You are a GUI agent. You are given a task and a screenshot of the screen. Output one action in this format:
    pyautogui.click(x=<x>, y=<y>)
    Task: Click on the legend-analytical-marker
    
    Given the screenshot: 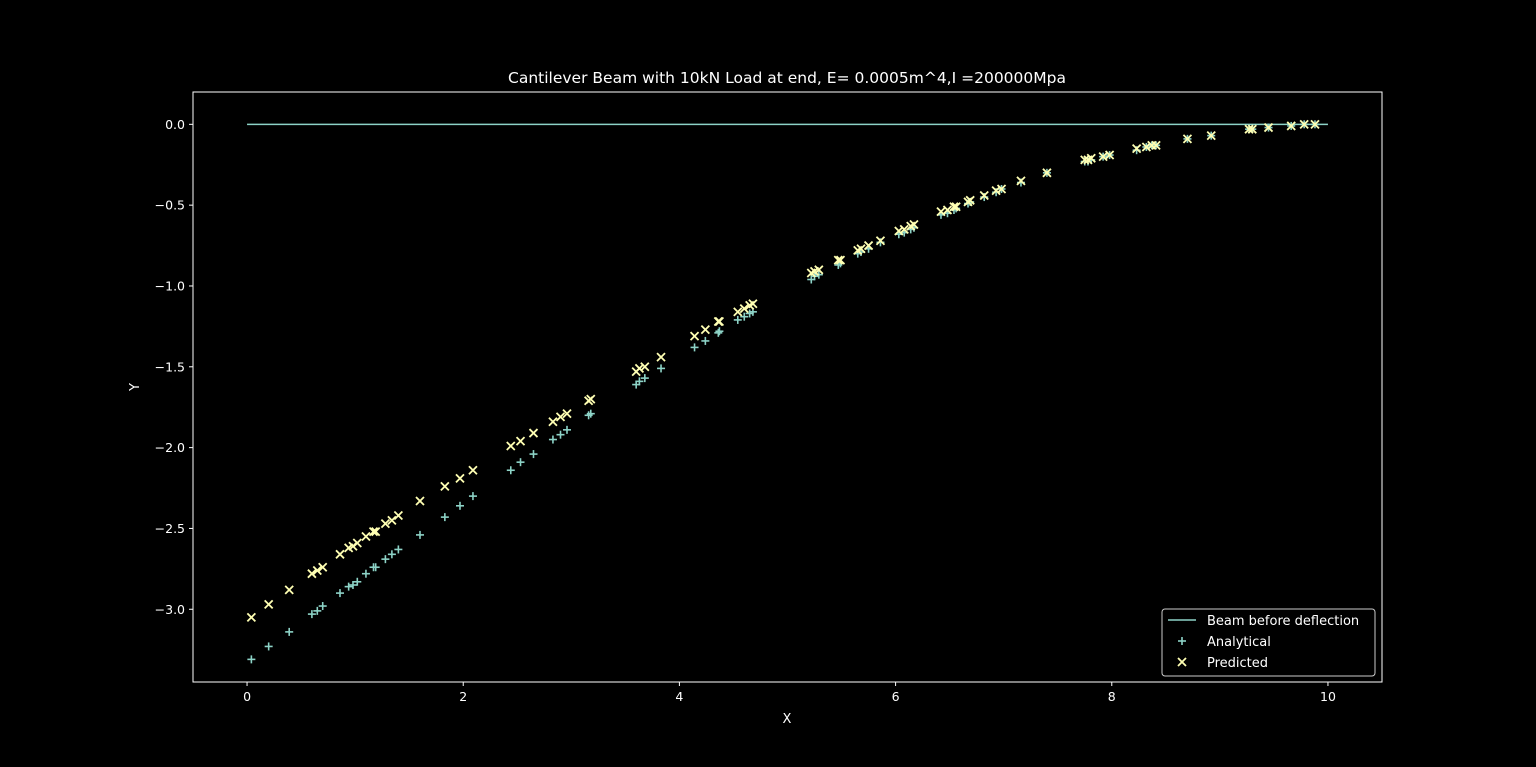 What is the action you would take?
    pyautogui.click(x=1182, y=641)
    